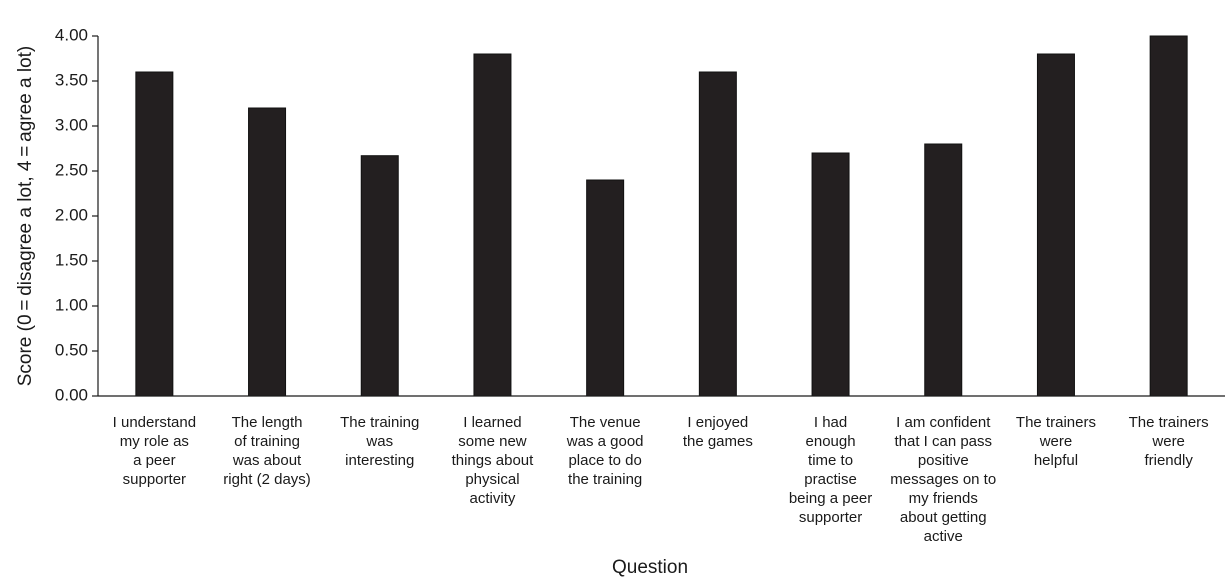 The width and height of the screenshot is (1227, 581). Describe the element at coordinates (1168, 460) in the screenshot. I see `category-label-line: friendly` at that location.